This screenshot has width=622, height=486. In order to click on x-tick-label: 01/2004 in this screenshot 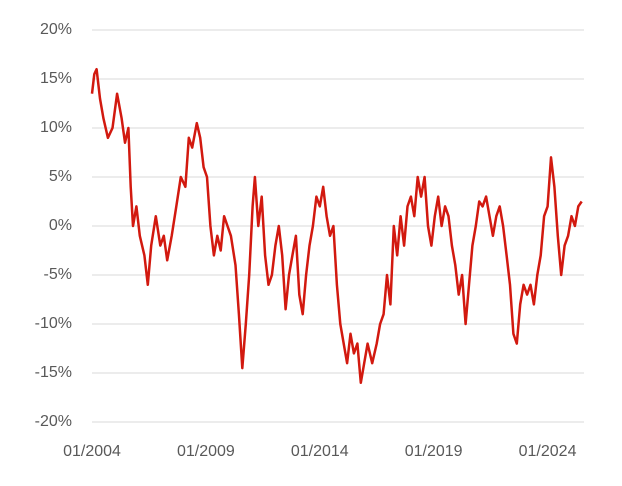, I will do `click(92, 451)`.